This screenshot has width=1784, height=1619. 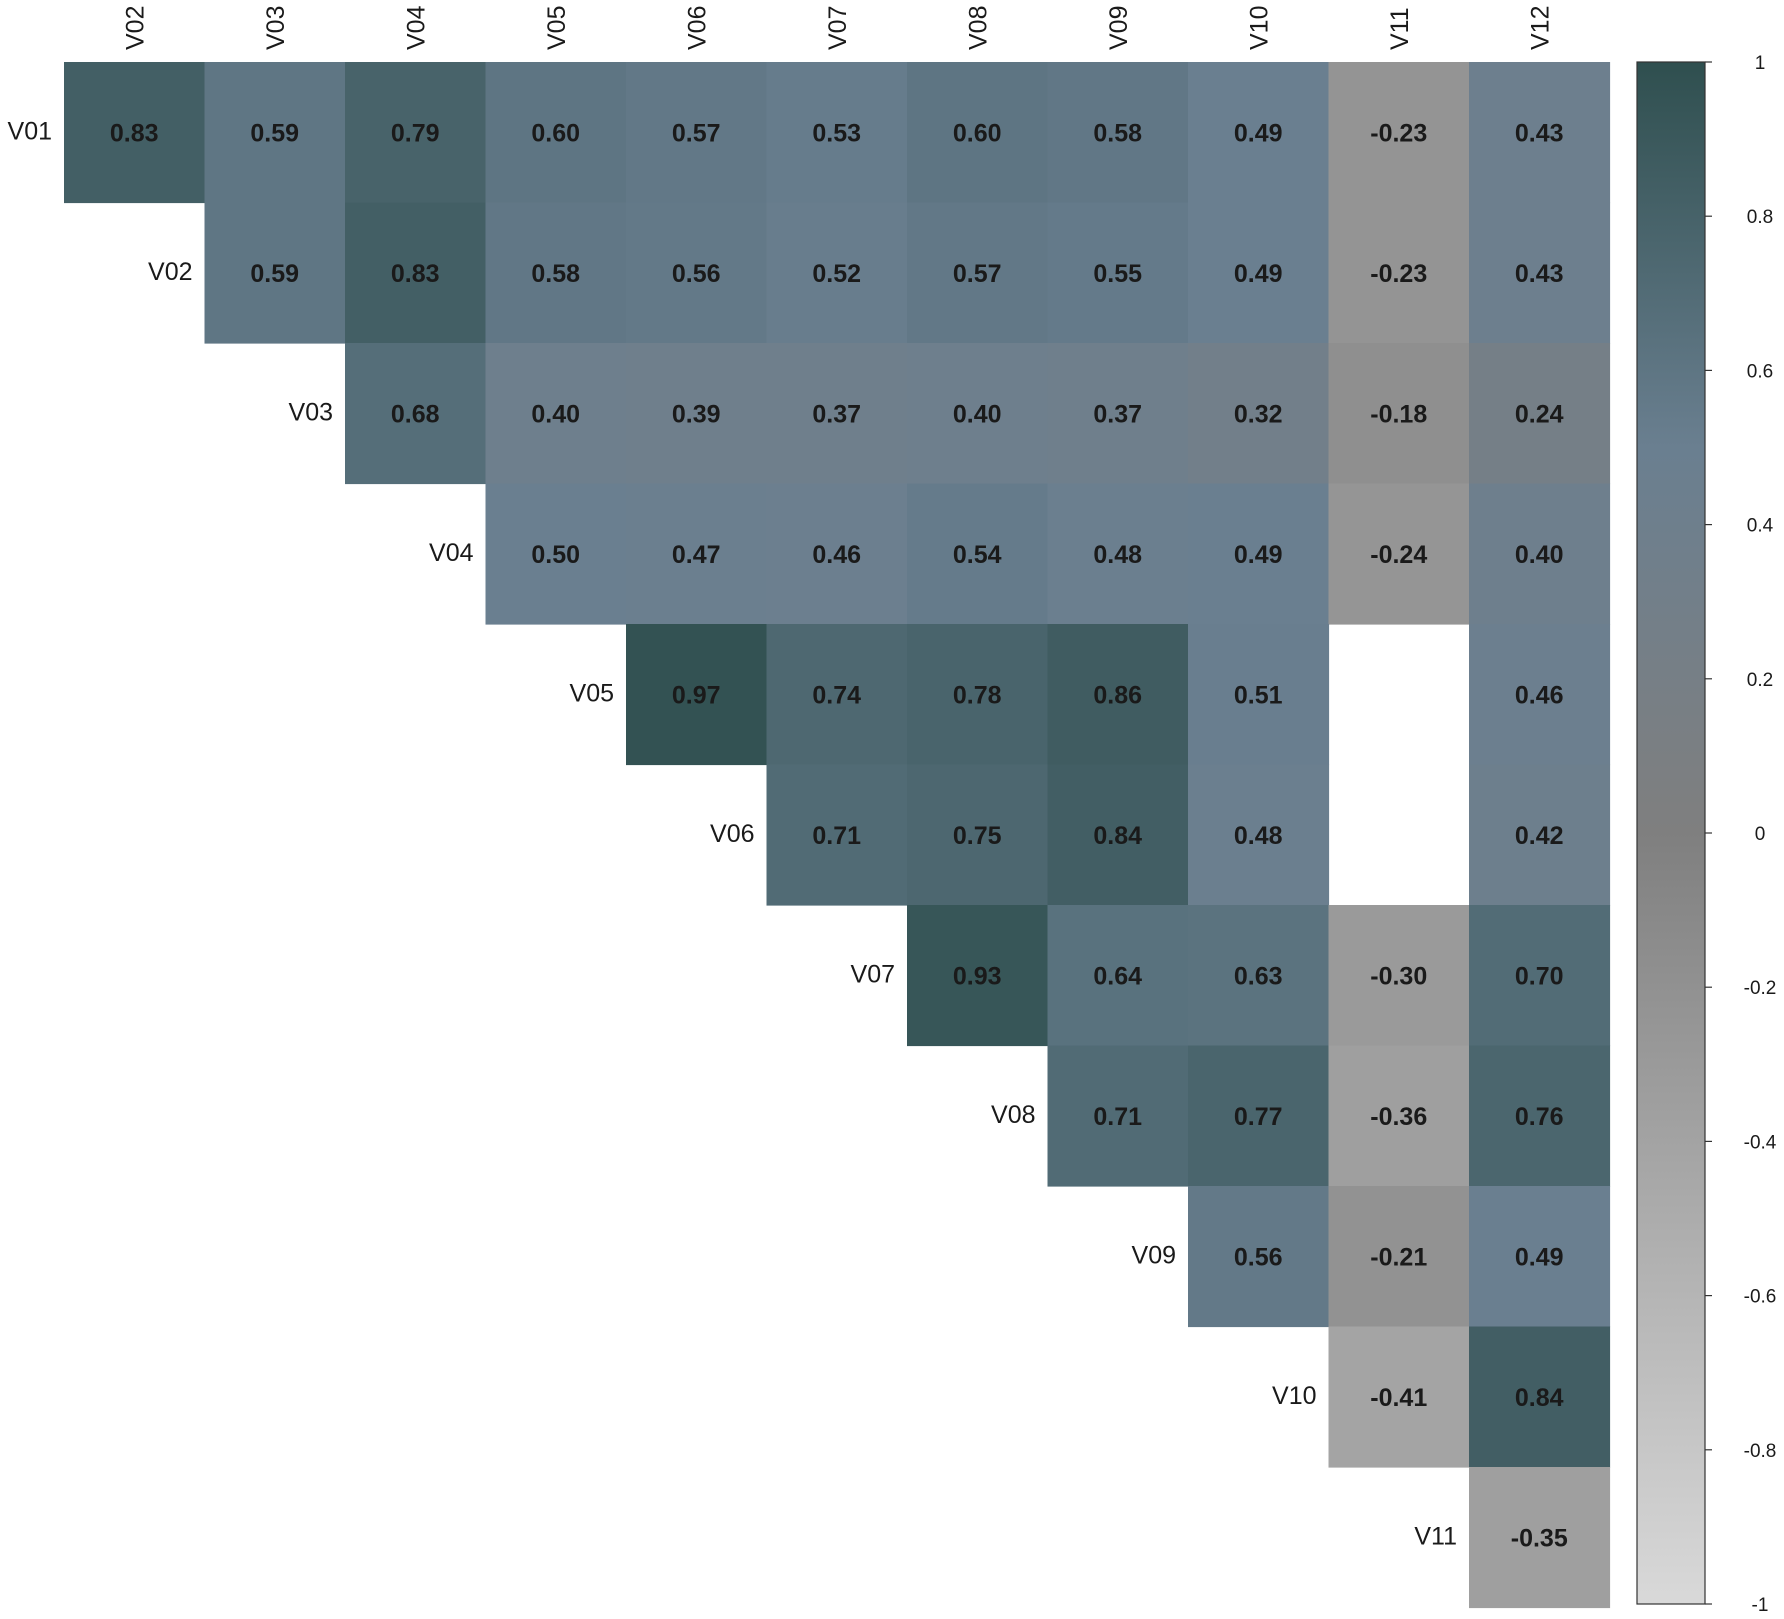 I want to click on cell-value-V01-V10: 0.49, so click(x=1258, y=133).